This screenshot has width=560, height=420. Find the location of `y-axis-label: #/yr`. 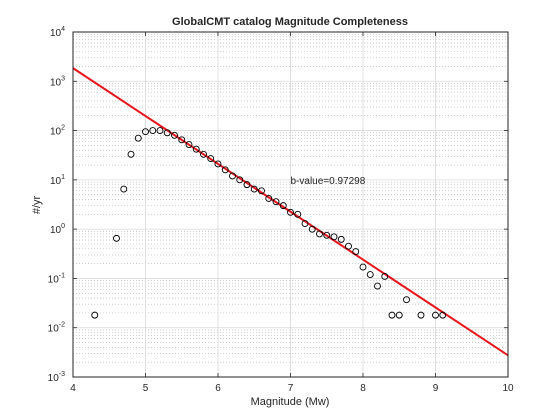

y-axis-label: #/yr is located at coordinates (37, 204).